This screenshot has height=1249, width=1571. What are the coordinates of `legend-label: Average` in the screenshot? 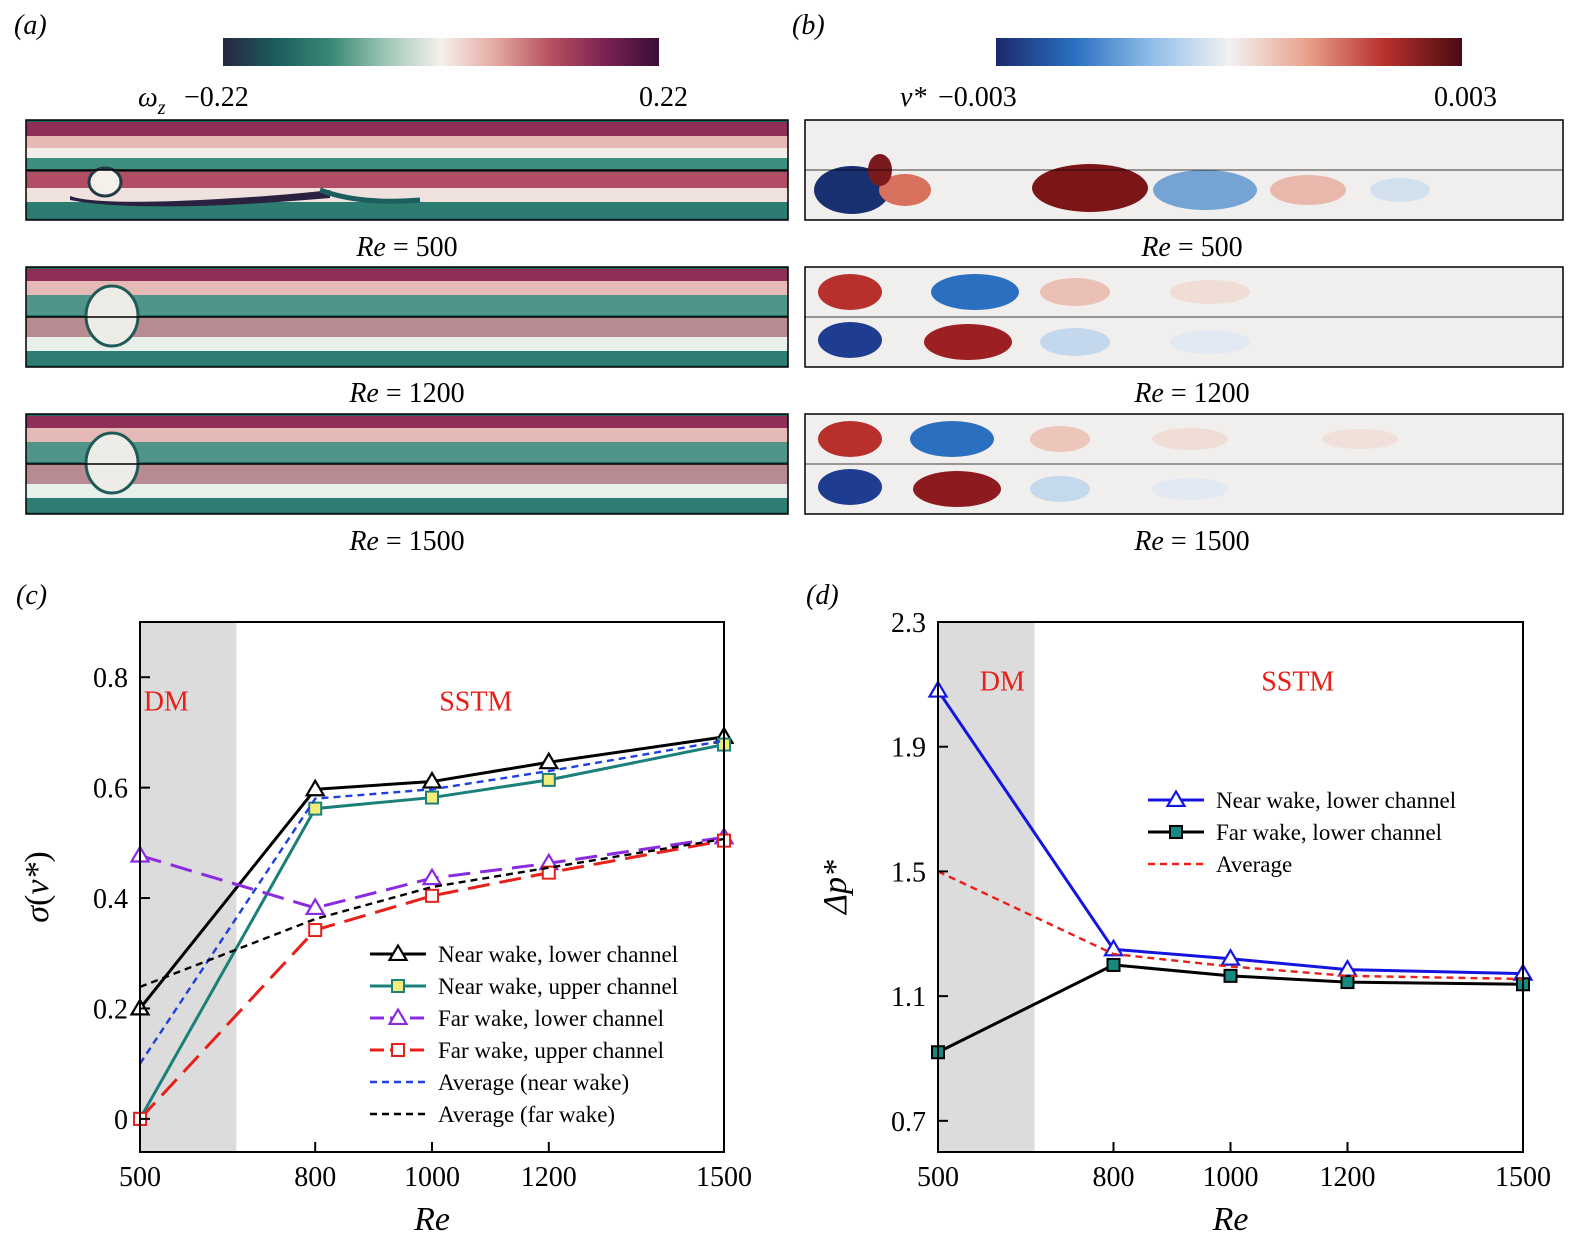 It's located at (1254, 864).